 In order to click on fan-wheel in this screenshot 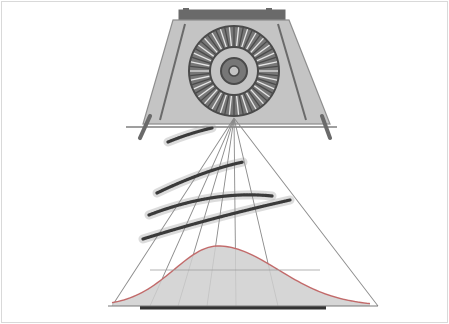, I will do `click(234, 71)`.